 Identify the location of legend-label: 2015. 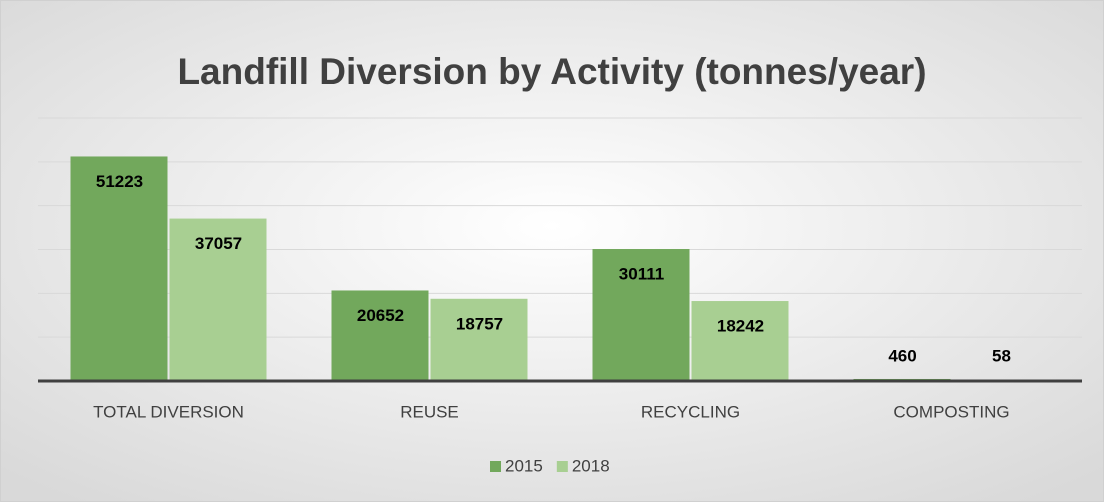
(524, 465).